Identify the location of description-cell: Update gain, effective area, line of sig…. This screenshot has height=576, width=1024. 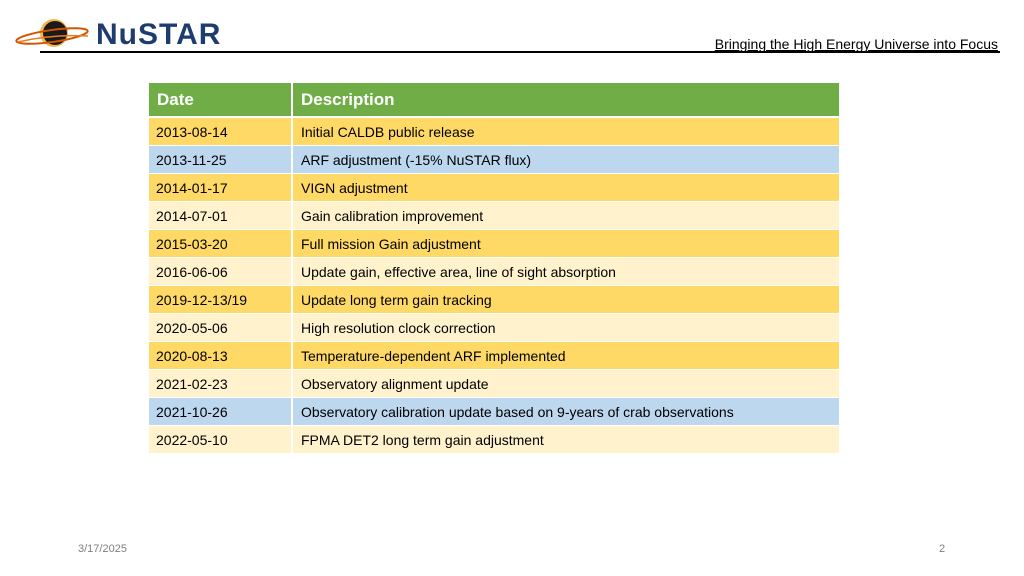
(565, 271).